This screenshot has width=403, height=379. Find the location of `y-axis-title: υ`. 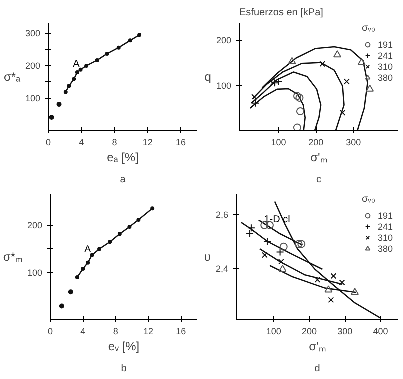

y-axis-title: υ is located at coordinates (207, 257).